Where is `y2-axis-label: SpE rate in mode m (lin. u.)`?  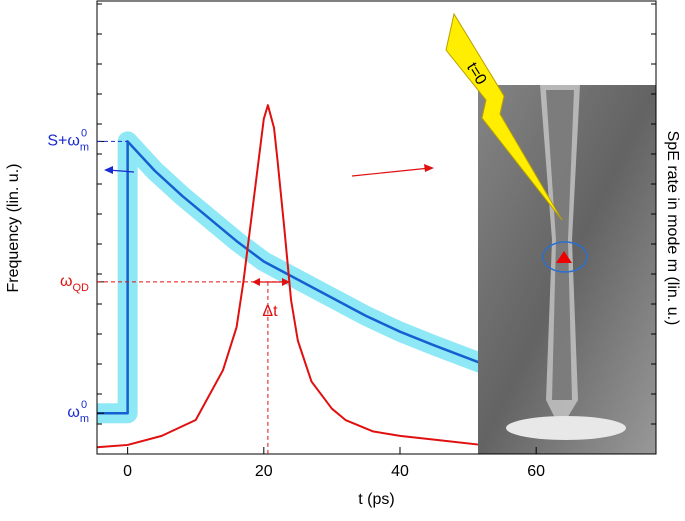 y2-axis-label: SpE rate in mode m (lin. u.) is located at coordinates (672, 228).